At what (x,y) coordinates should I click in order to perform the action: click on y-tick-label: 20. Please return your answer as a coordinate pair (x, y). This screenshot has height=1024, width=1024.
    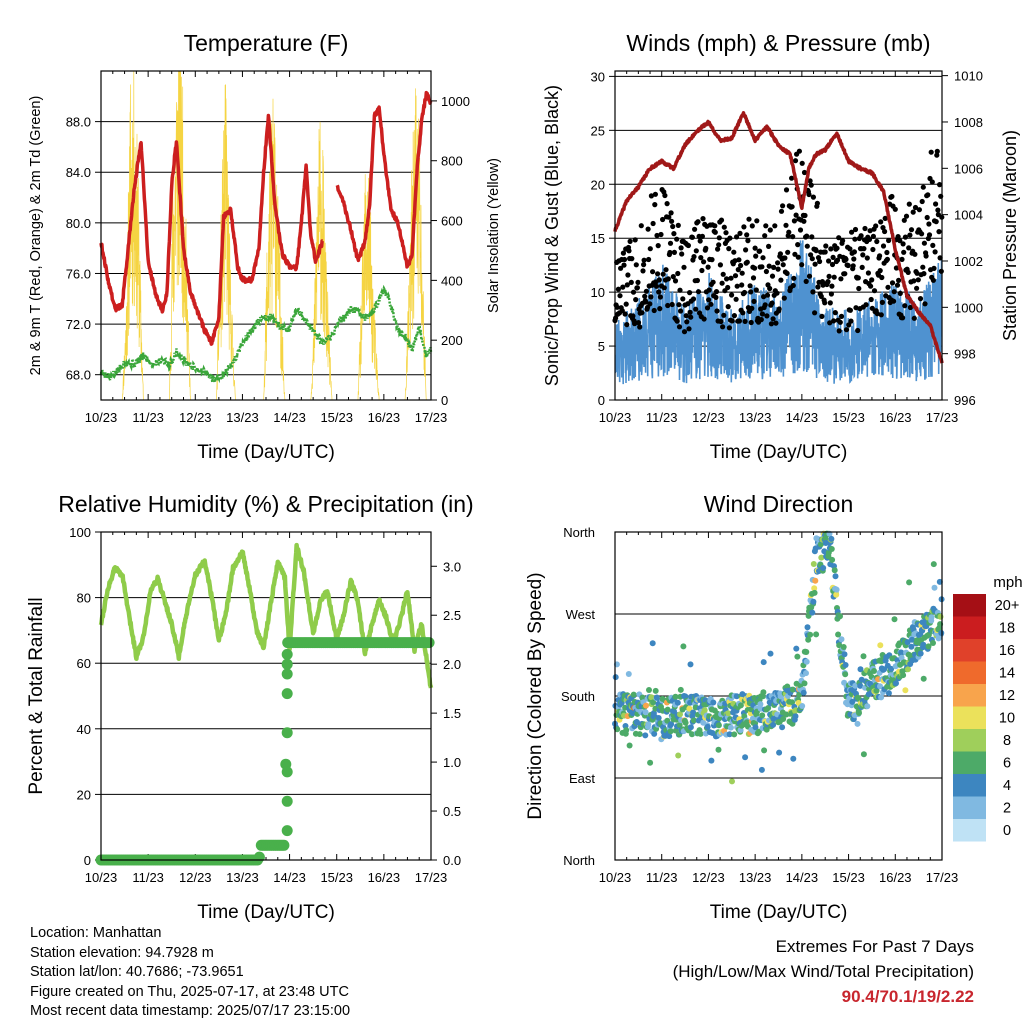
    Looking at the image, I should click on (84, 794).